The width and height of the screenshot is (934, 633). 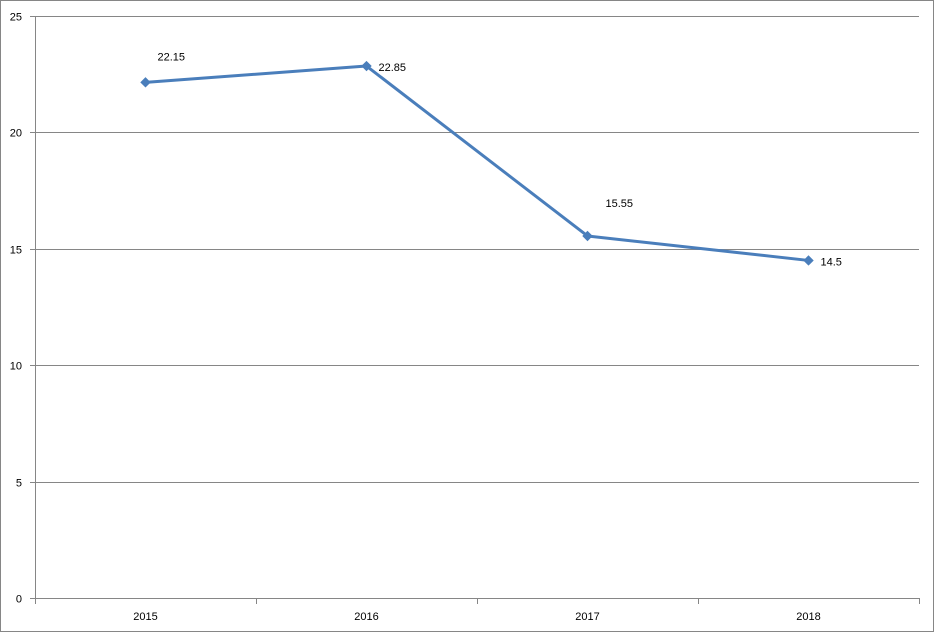 What do you see at coordinates (145, 82) in the screenshot?
I see `data-point-2015` at bounding box center [145, 82].